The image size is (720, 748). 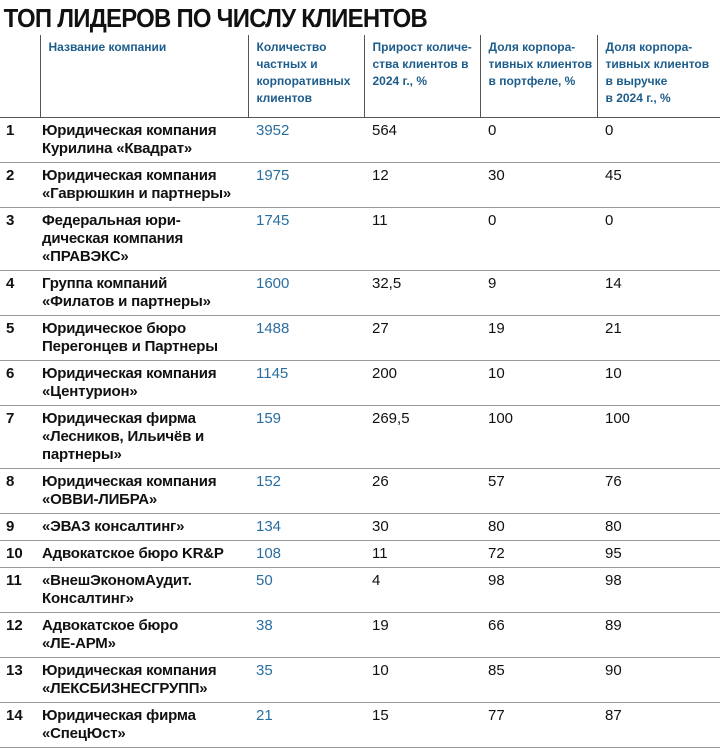 I want to click on rank-cell: 5, so click(x=20, y=338).